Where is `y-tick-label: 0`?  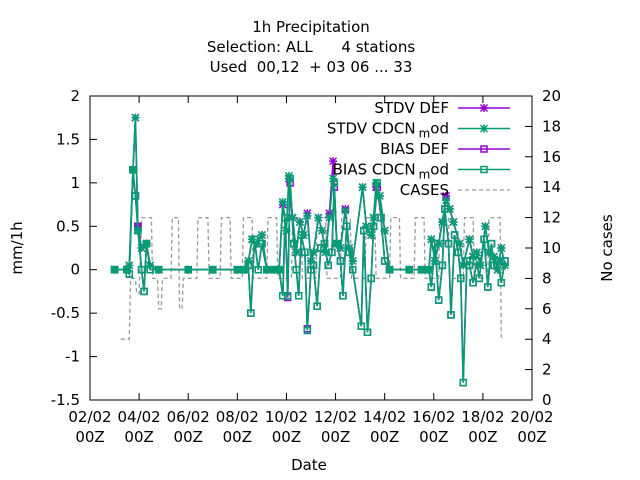
y-tick-label: 0 is located at coordinates (75, 270).